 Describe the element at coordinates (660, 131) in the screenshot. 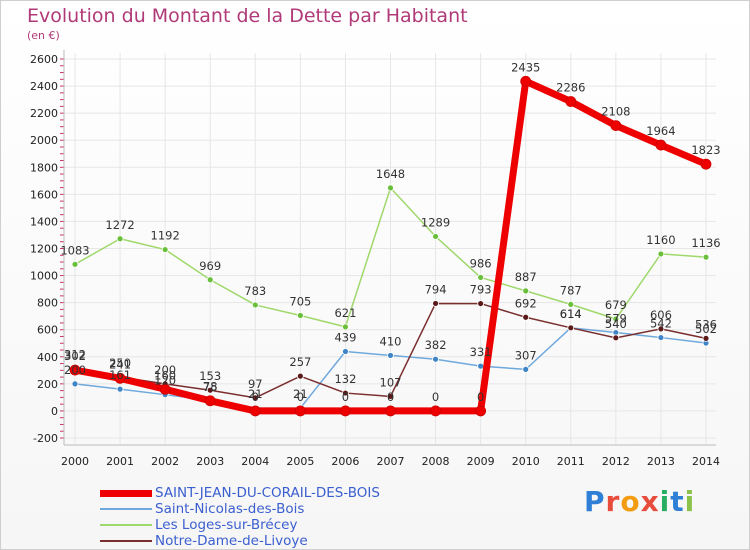

I see `data-label: 1964` at that location.